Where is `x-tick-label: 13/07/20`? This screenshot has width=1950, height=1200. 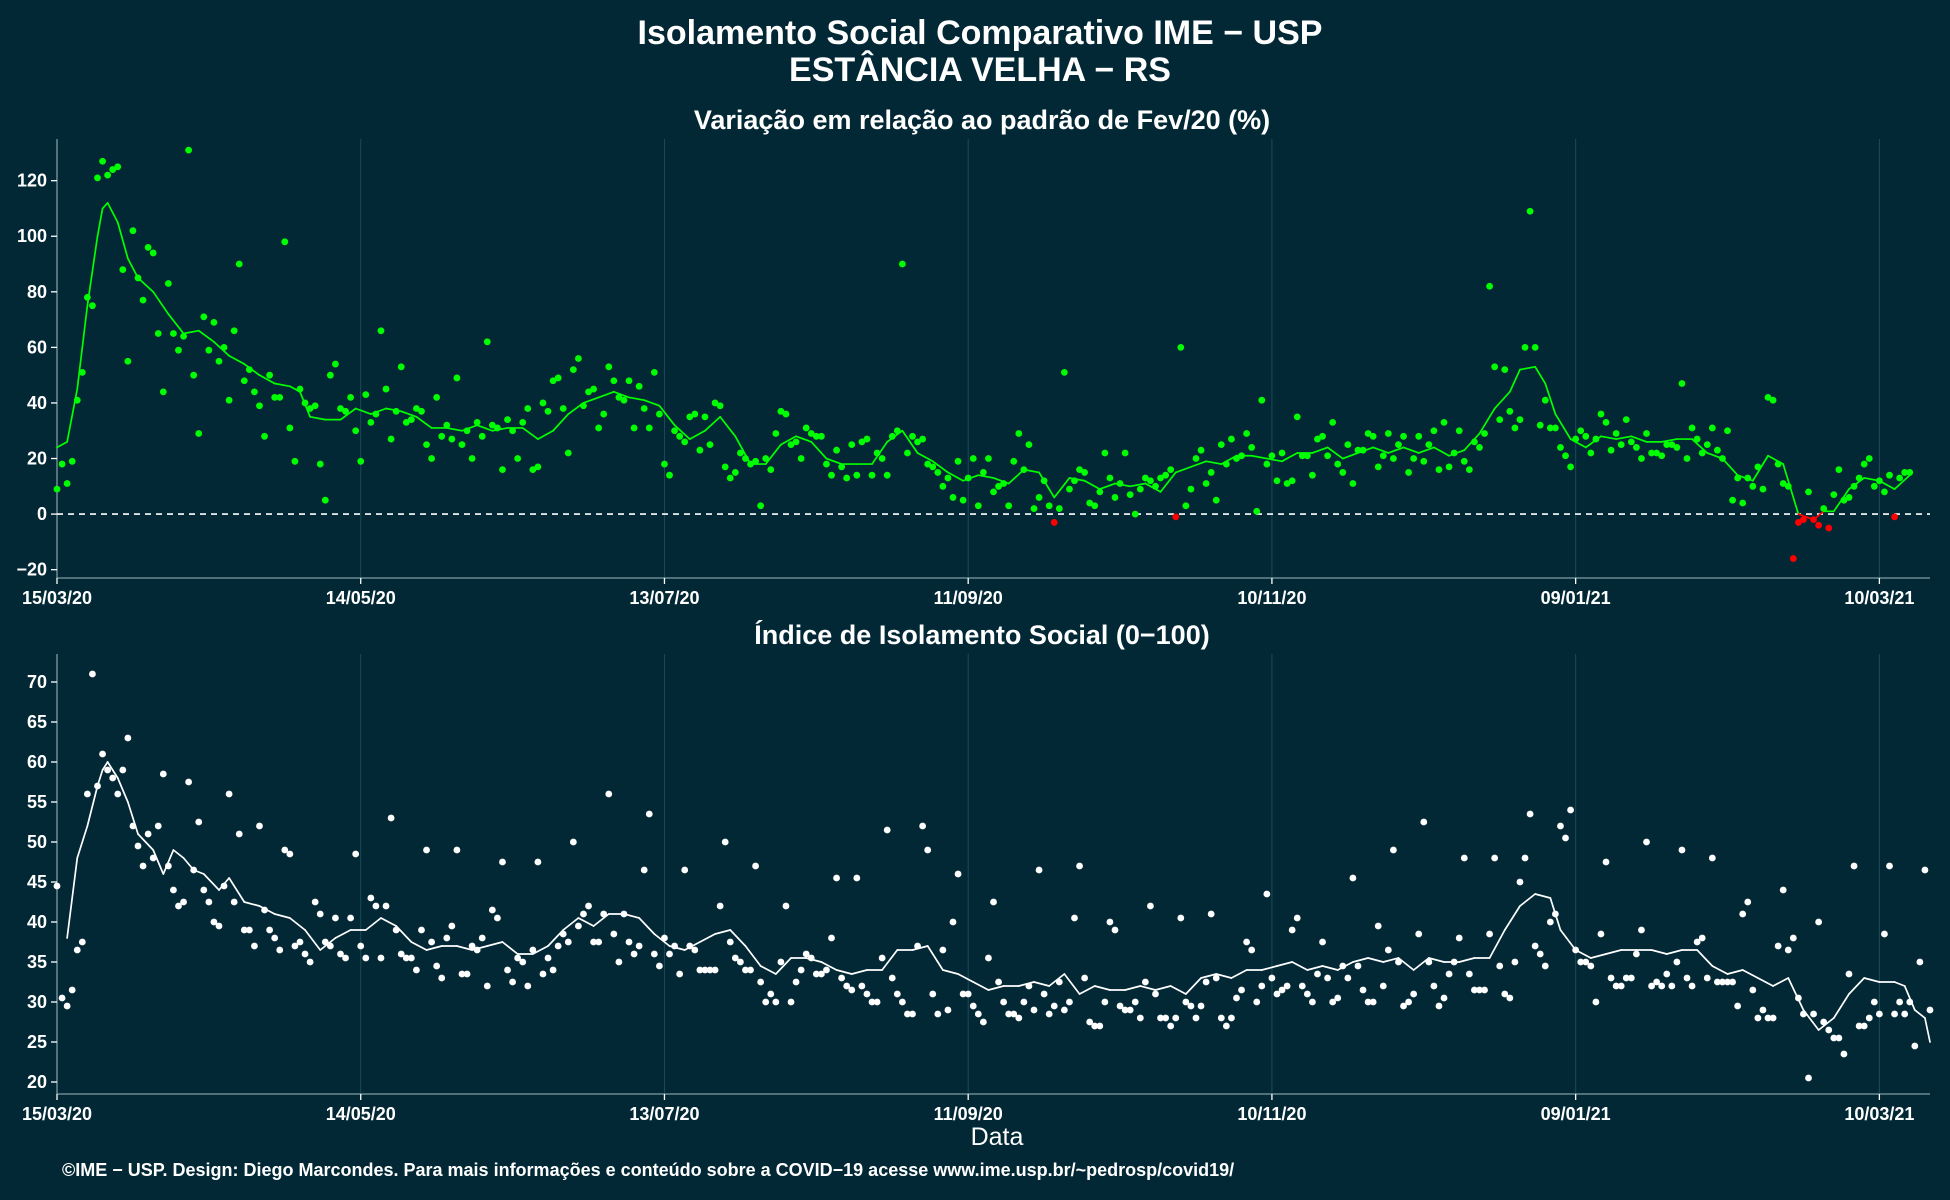 x-tick-label: 13/07/20 is located at coordinates (664, 1114).